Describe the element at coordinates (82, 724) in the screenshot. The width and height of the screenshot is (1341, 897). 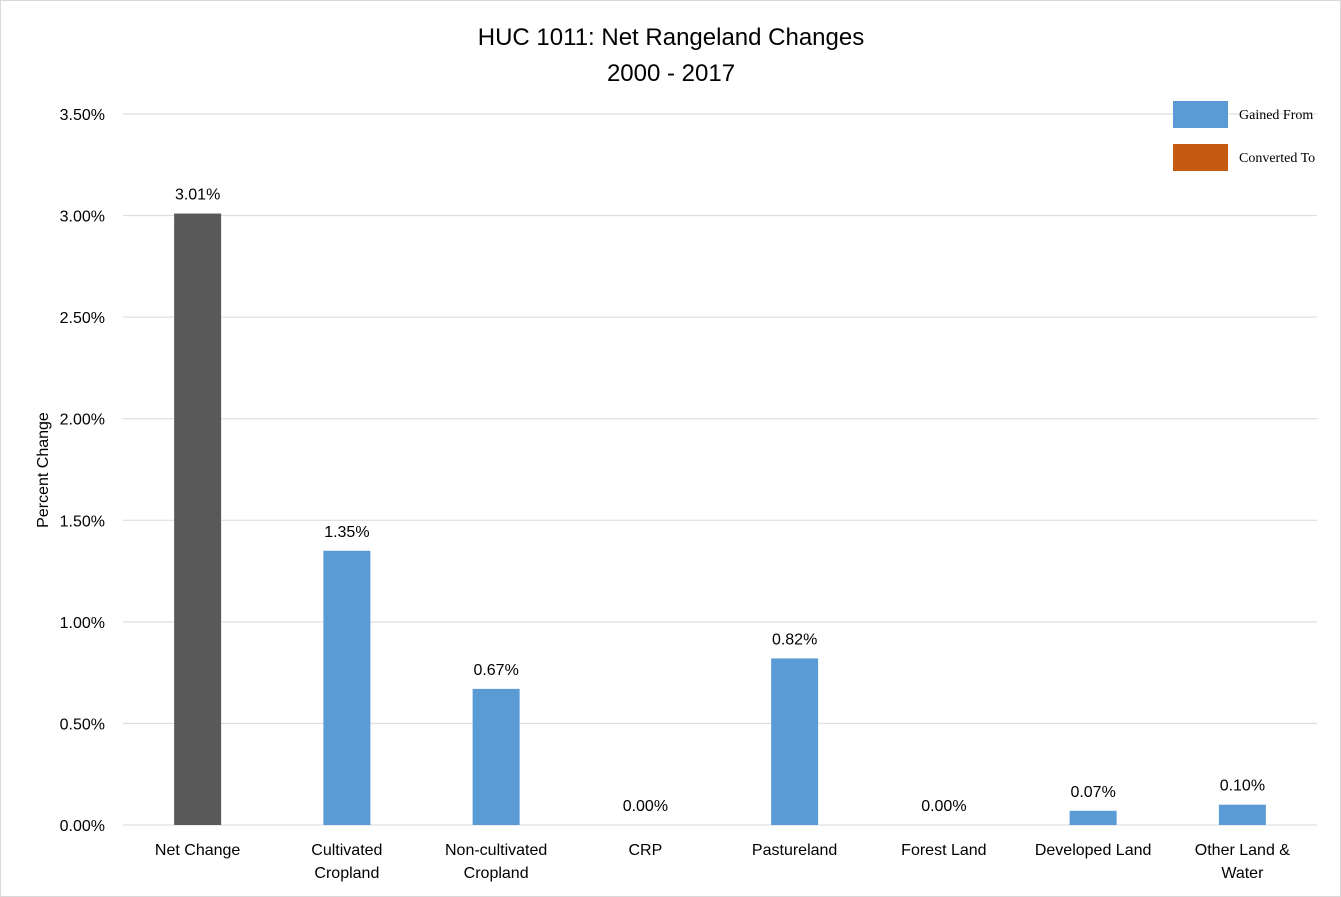
I see `y-tick-label: 0.50%` at that location.